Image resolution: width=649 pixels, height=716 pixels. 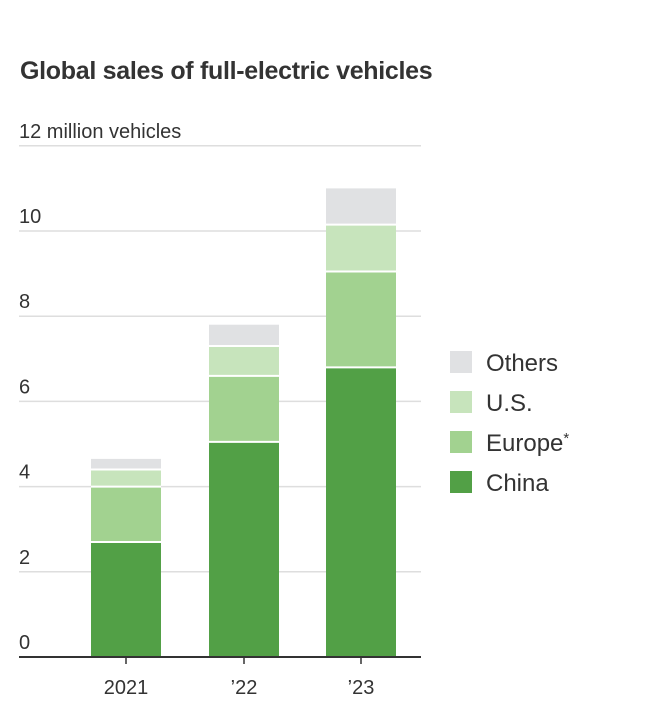 I want to click on legend: Others U.S. Europe* China, so click(x=509, y=423).